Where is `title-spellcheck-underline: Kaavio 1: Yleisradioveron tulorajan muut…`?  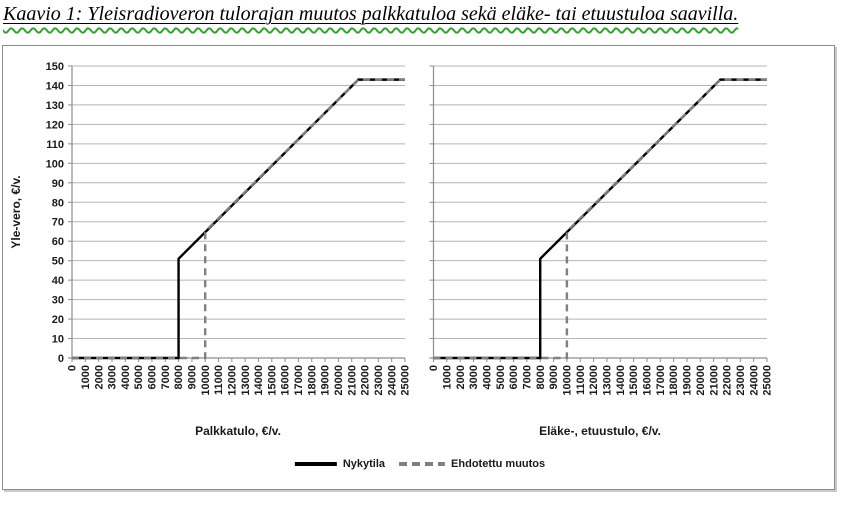
title-spellcheck-underline: Kaavio 1: Yleisradioveron tulorajan muut… is located at coordinates (370, 14).